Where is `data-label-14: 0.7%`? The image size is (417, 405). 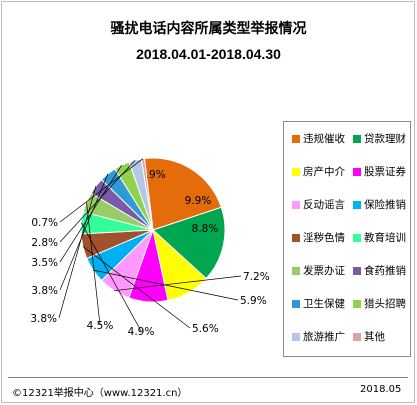 data-label-14: 0.7% is located at coordinates (44, 223).